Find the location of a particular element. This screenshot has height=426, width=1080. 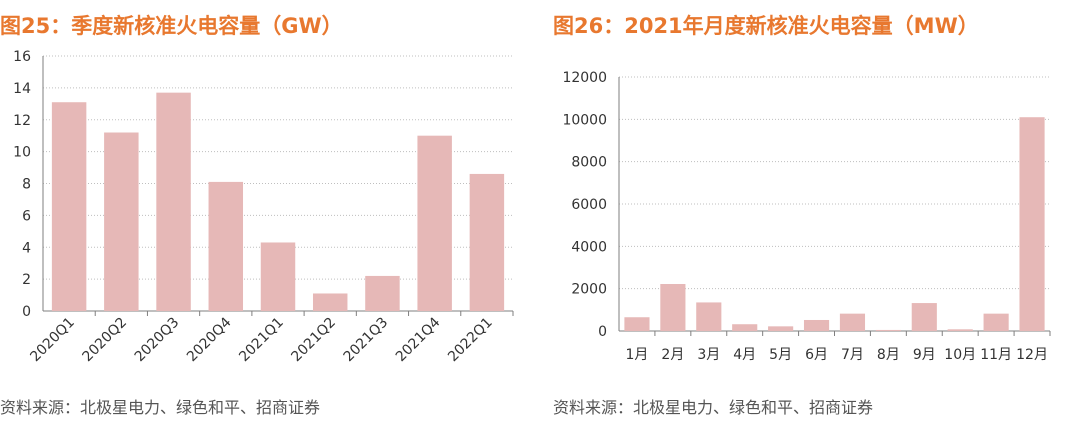

y-tick-label: 10 is located at coordinates (22, 153).